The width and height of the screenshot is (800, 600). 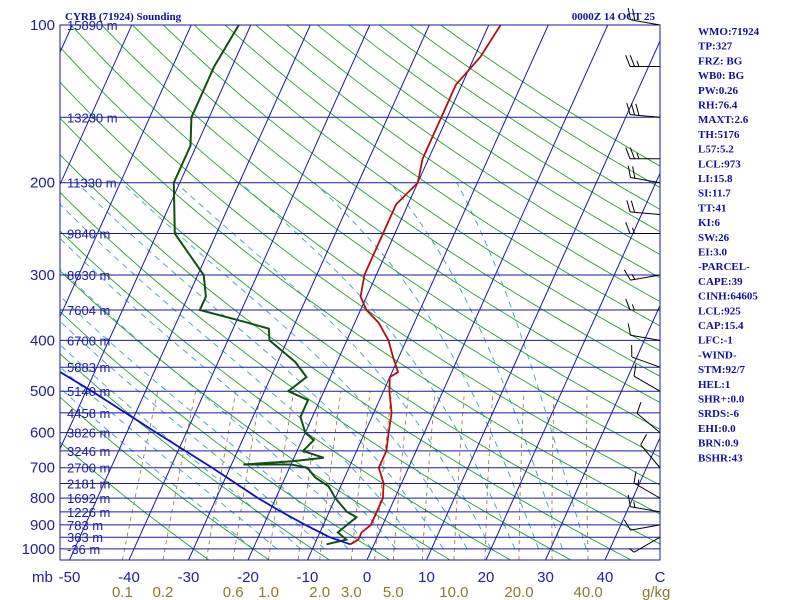 What do you see at coordinates (714, 385) in the screenshot?
I see `index-line: HEL:1` at bounding box center [714, 385].